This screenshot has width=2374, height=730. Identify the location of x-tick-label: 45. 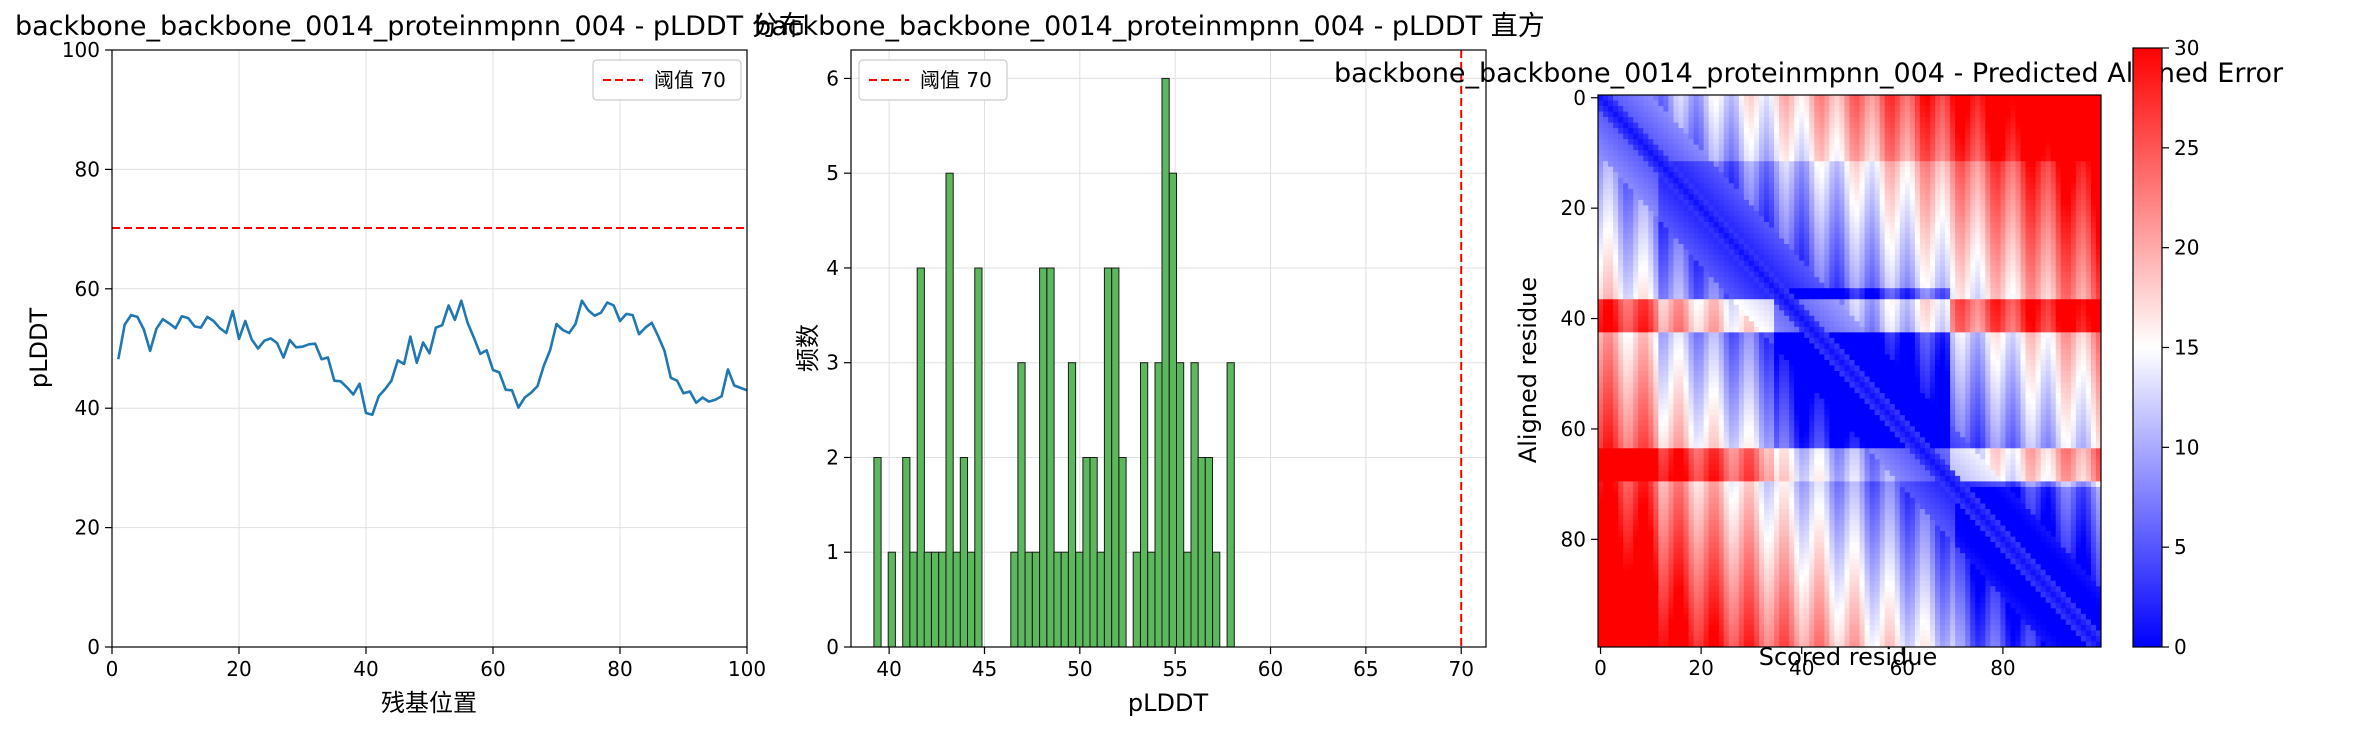
(984, 669).